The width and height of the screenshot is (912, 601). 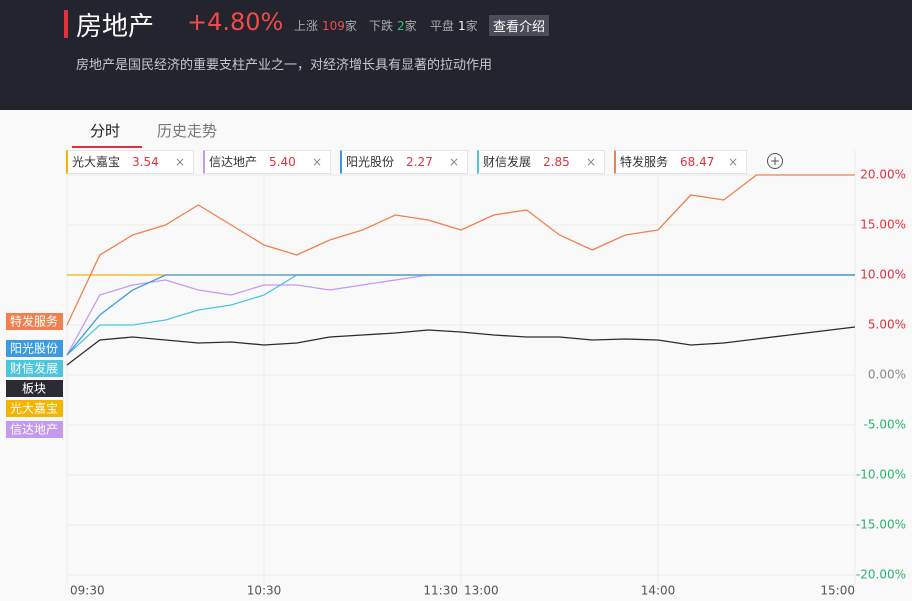 I want to click on series-label: 阳光股份, so click(x=34, y=349).